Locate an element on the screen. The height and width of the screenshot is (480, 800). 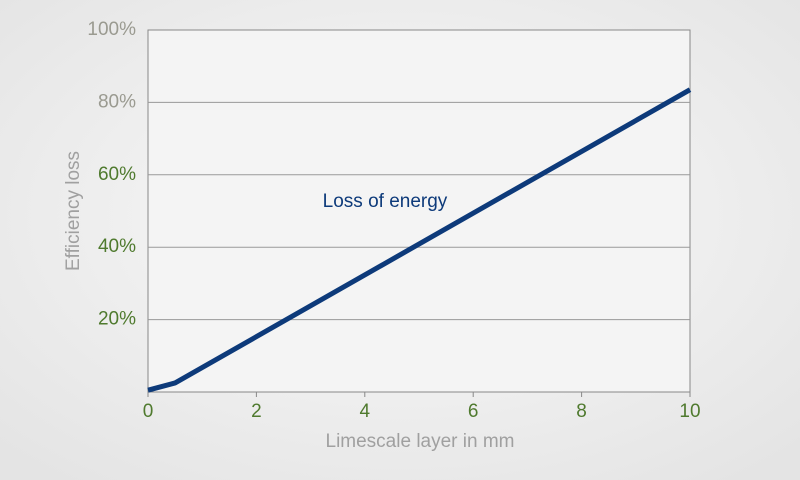
x-axis-label: Limescale layer in mm is located at coordinates (420, 441).